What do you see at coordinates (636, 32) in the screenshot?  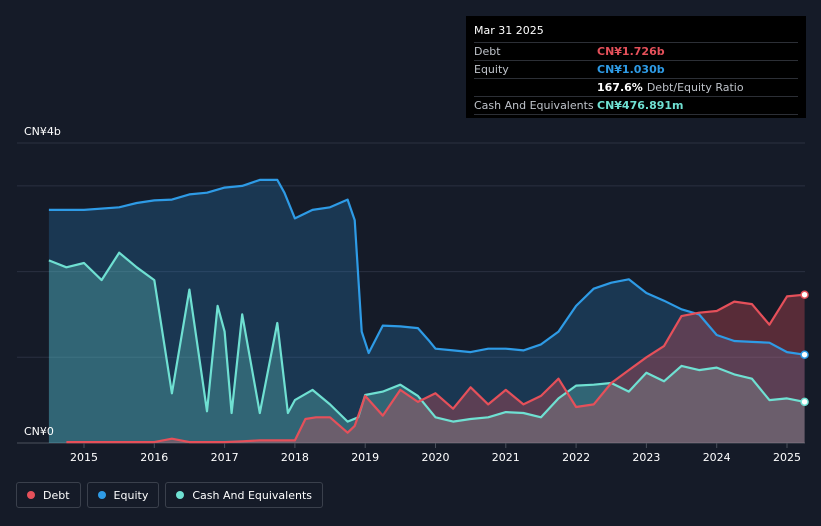 I see `tooltip-date: Mar 31 2025` at bounding box center [636, 32].